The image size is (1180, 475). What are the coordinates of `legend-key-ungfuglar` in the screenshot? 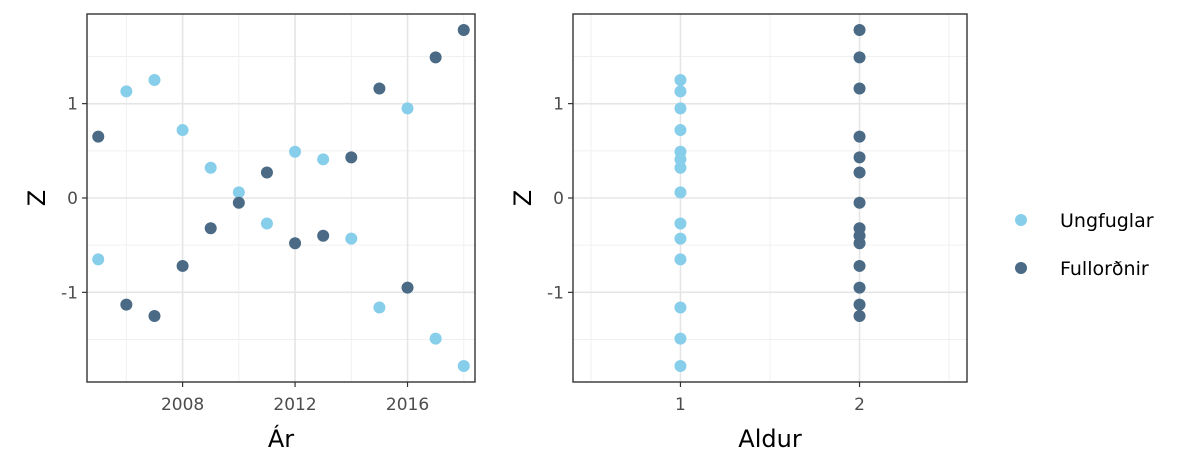 It's located at (1021, 220).